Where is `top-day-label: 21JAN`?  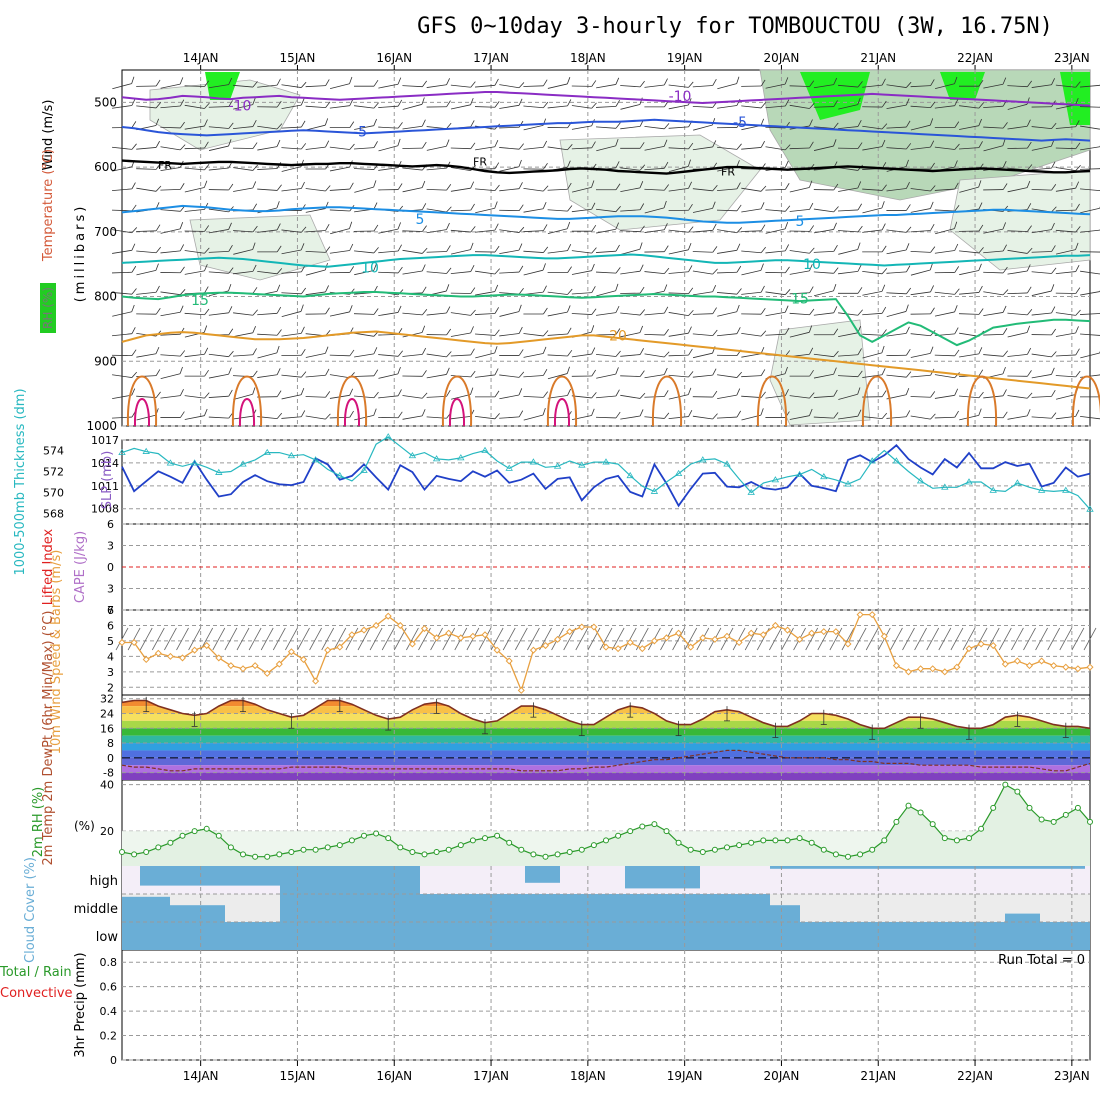 top-day-label: 21JAN is located at coordinates (878, 58).